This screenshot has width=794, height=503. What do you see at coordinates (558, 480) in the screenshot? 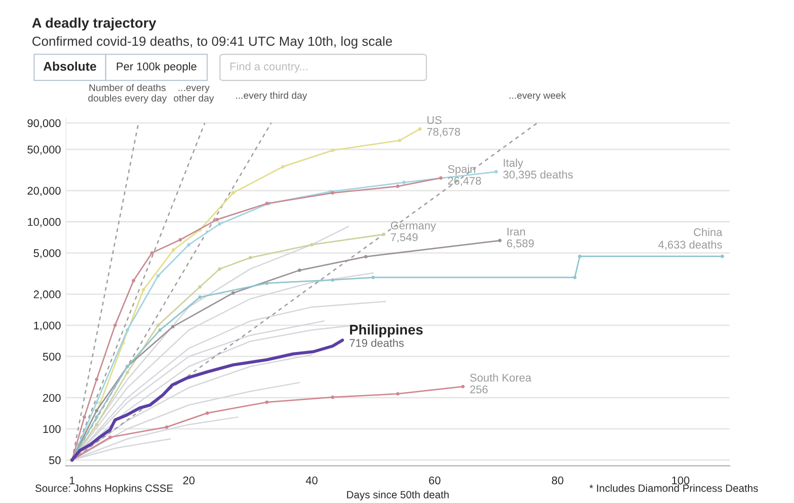
I see `x-tick-label: 80` at bounding box center [558, 480].